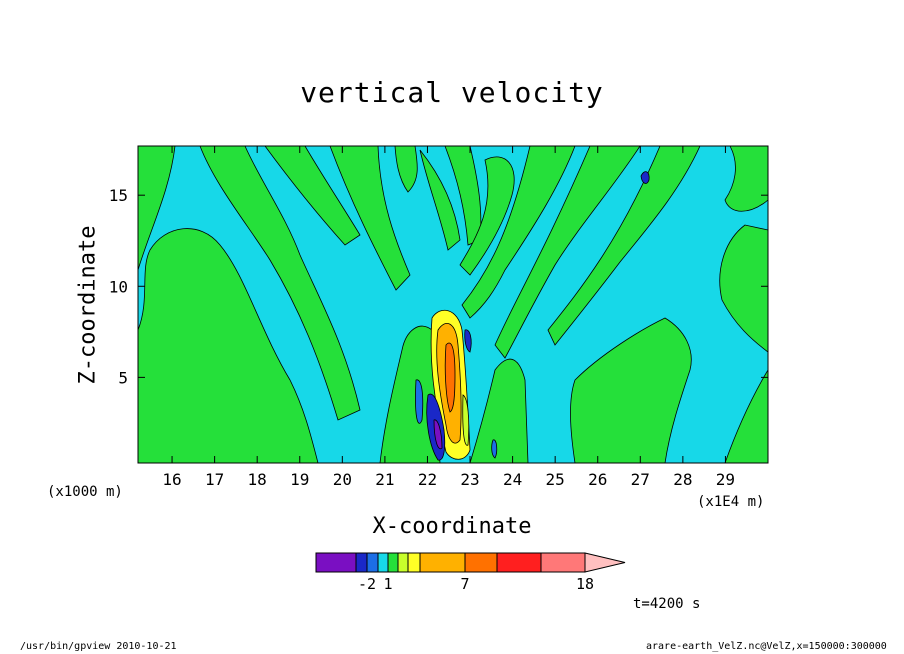  What do you see at coordinates (410, 394) in the screenshot?
I see `band-center-bottom` at bounding box center [410, 394].